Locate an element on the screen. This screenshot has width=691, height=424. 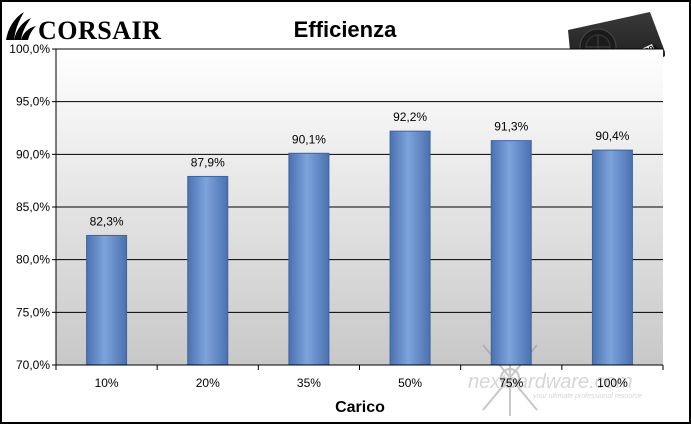
bar-value-label: 90,1% is located at coordinates (309, 139).